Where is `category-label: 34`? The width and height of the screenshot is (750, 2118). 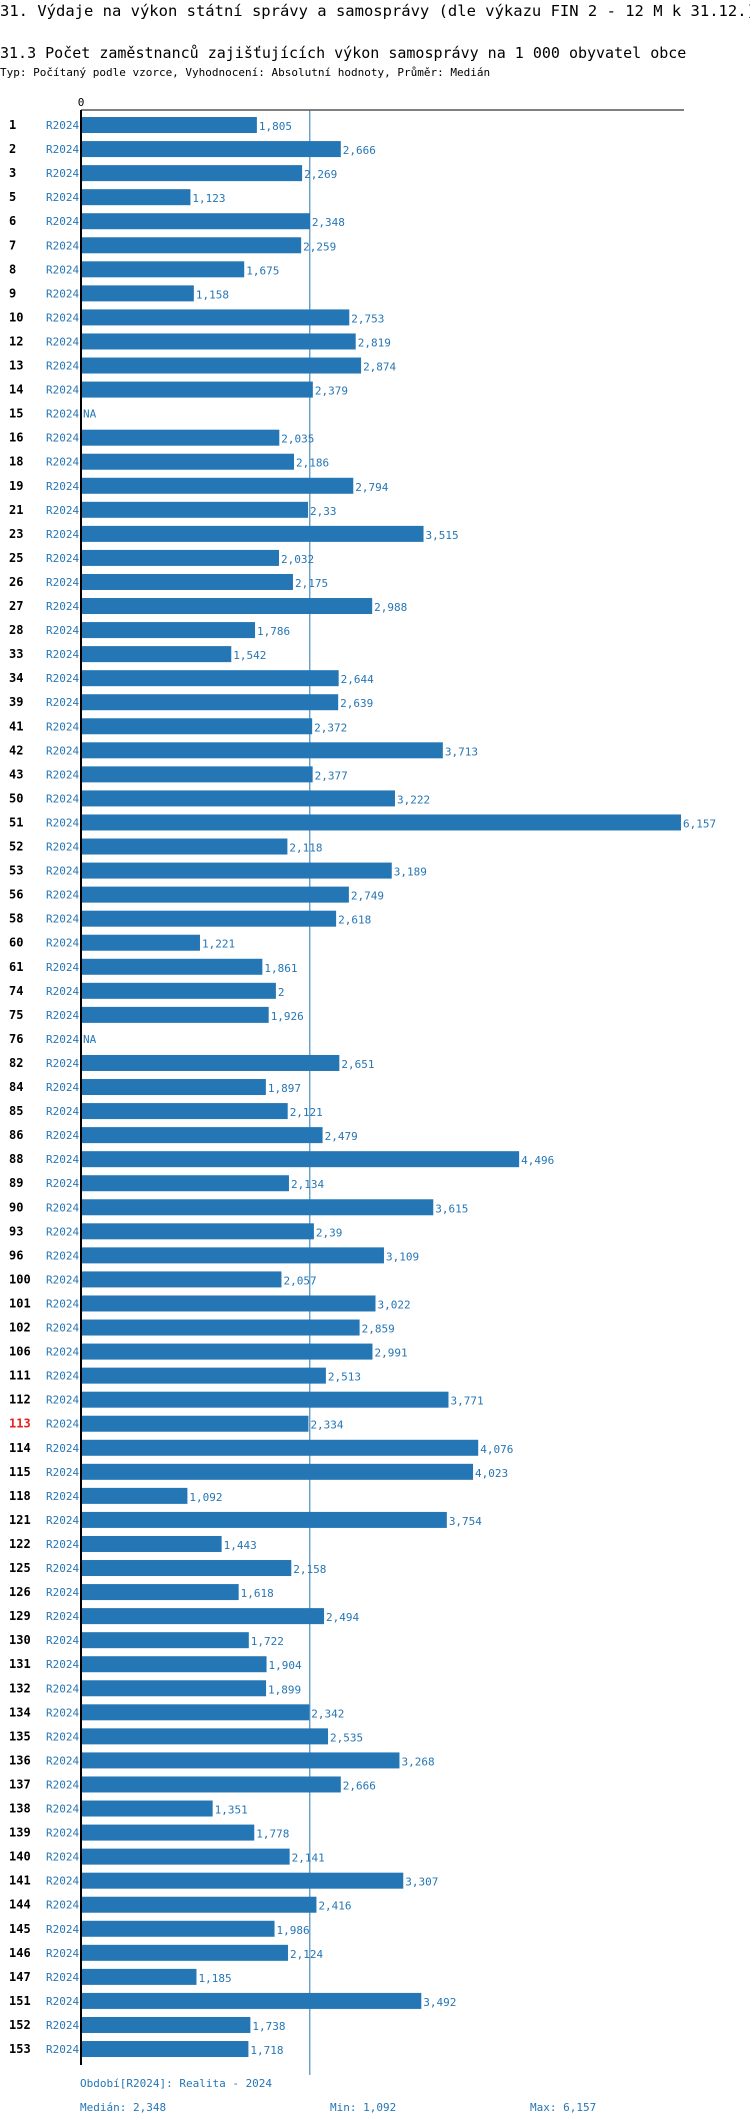
category-label: 34 is located at coordinates (16, 678).